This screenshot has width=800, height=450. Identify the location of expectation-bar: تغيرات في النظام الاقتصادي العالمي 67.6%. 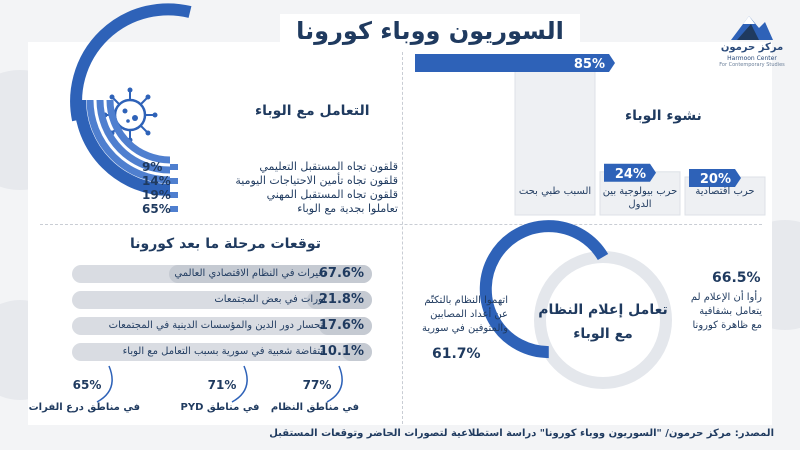
(222, 274).